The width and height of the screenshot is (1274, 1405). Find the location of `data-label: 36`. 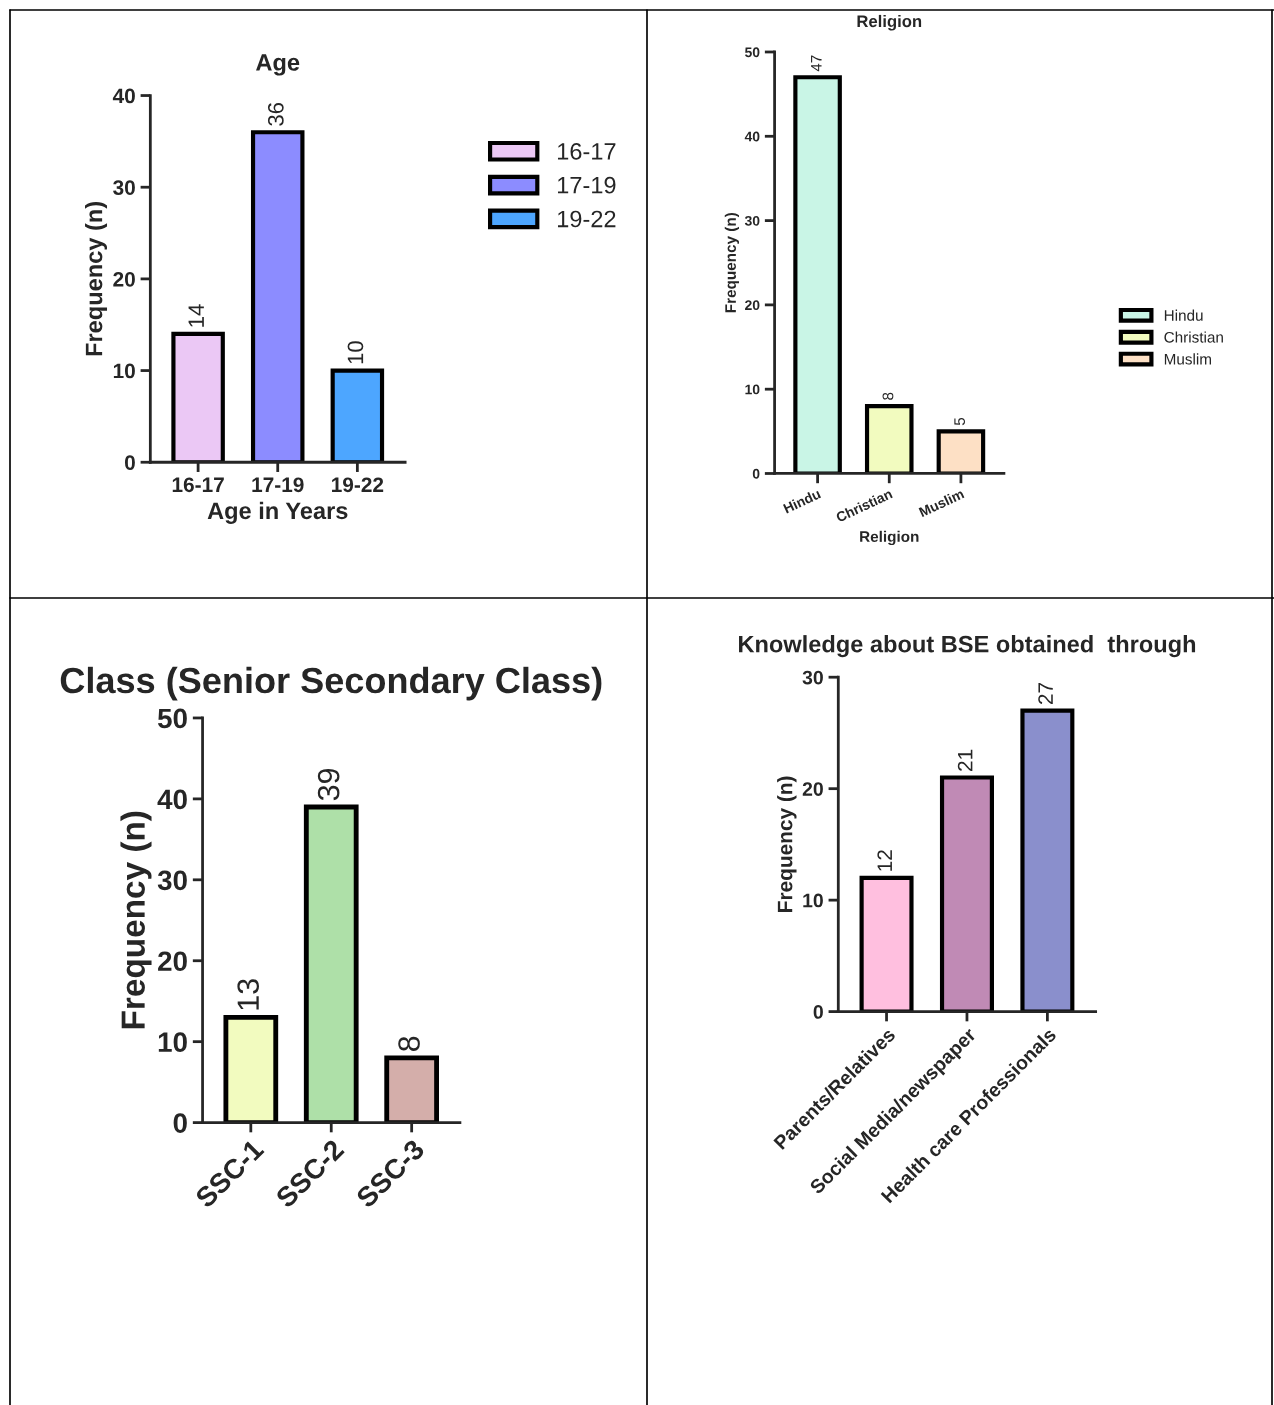

data-label: 36 is located at coordinates (275, 114).